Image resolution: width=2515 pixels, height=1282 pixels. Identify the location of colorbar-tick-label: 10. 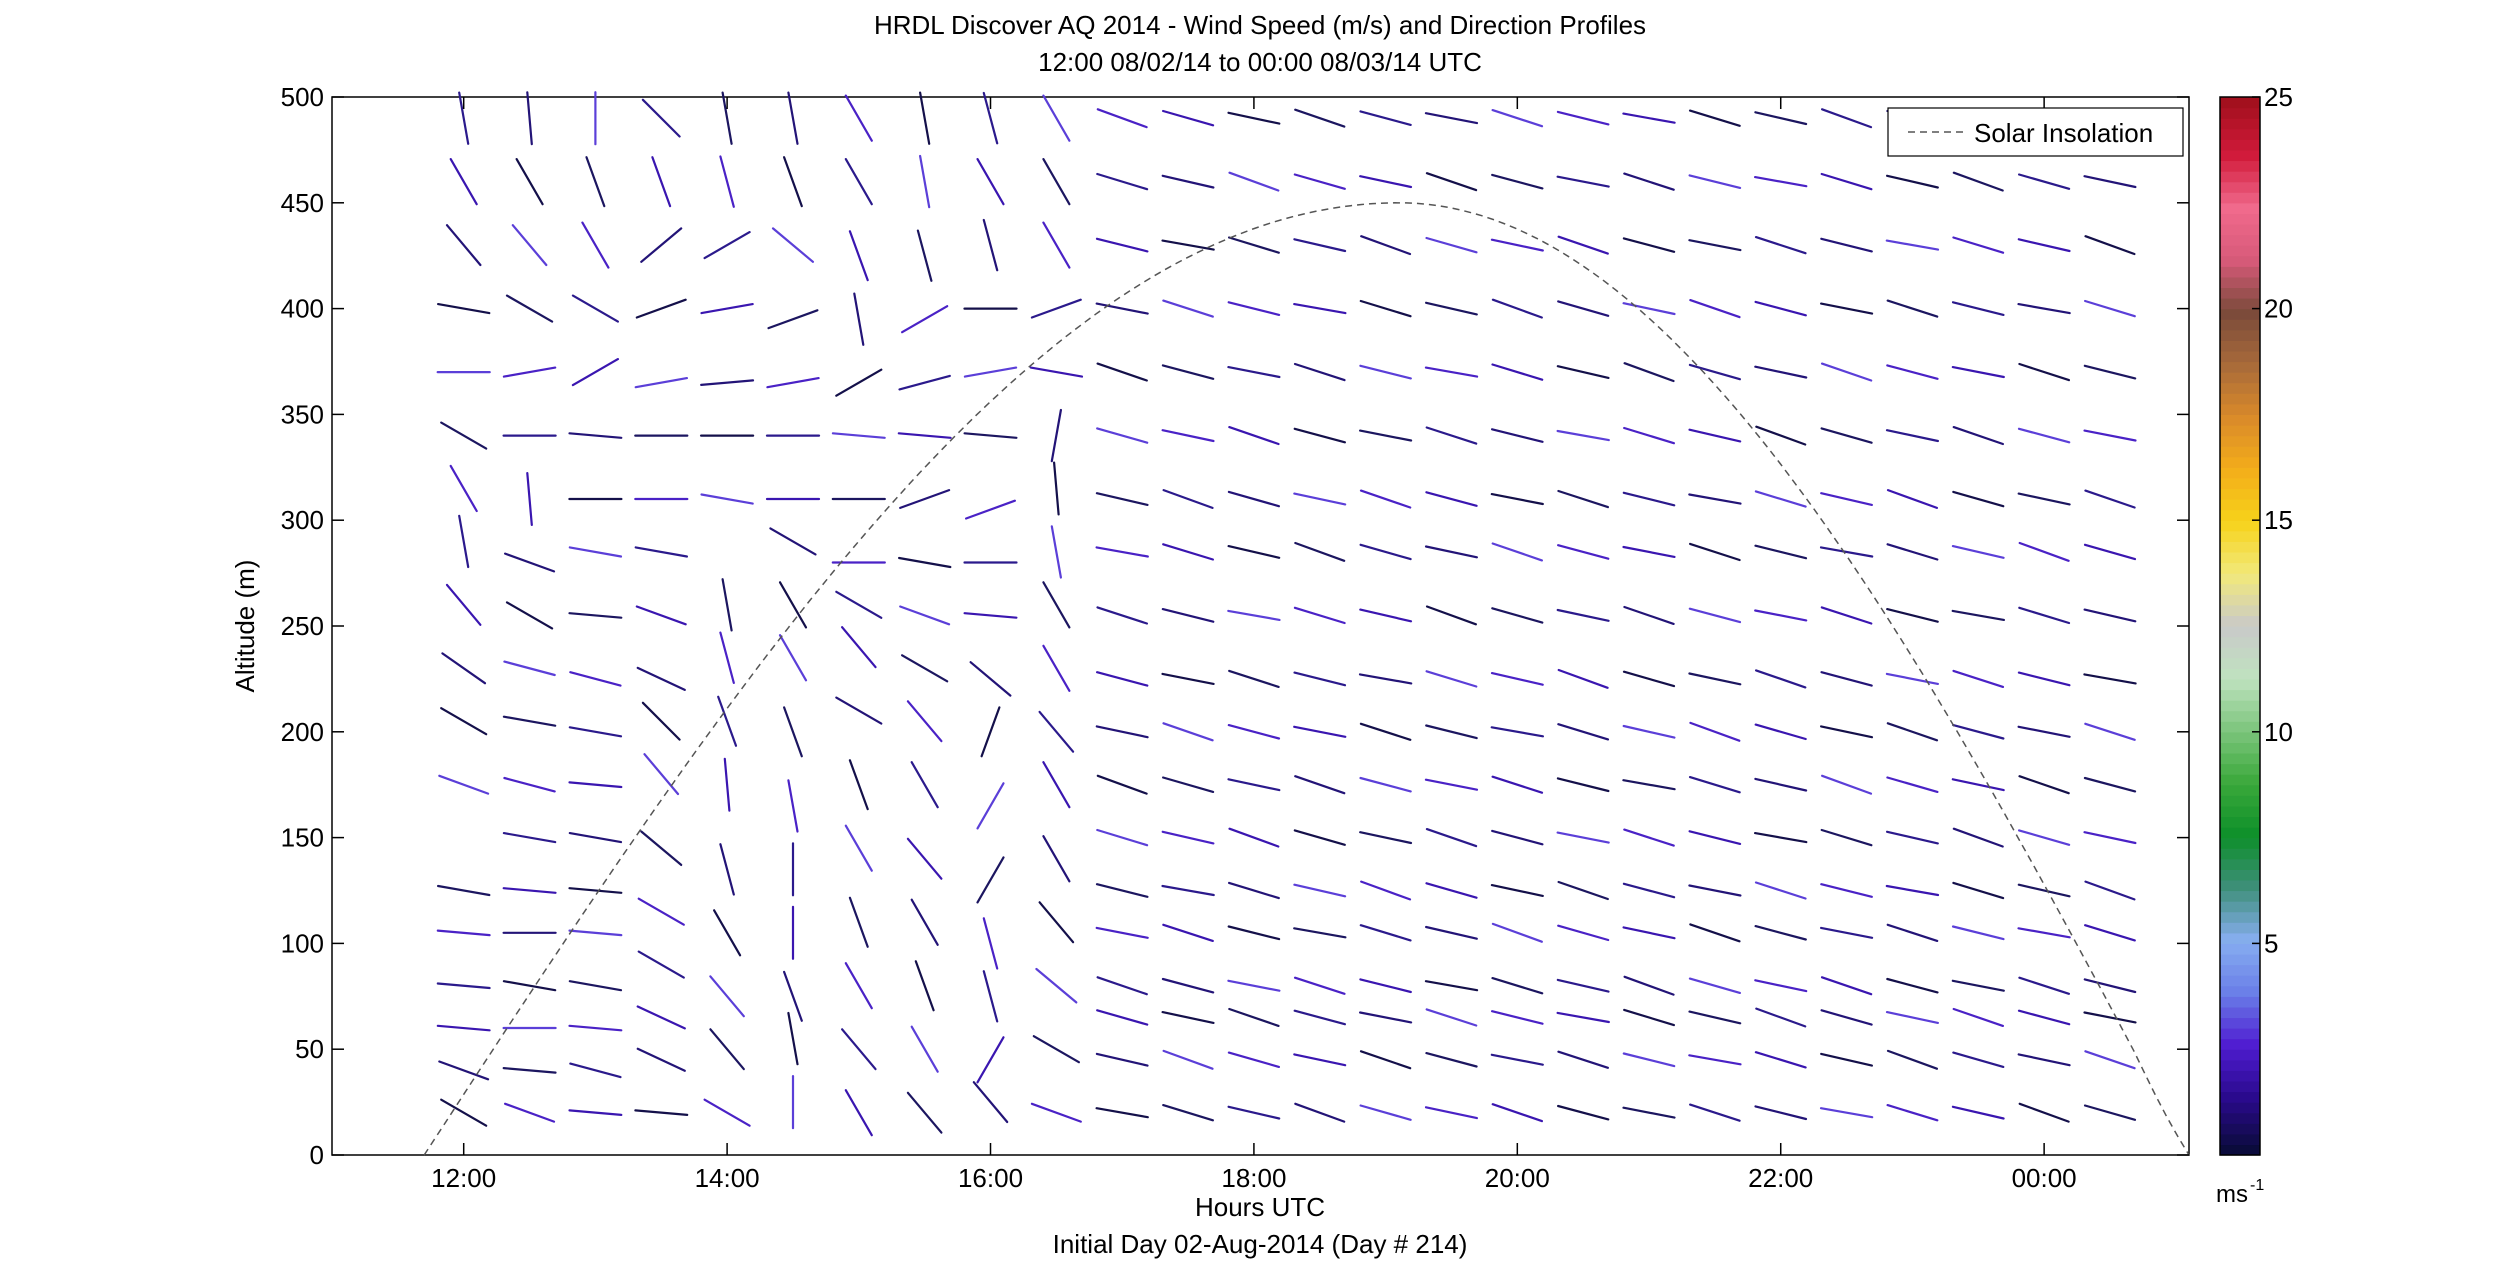
(2278, 732).